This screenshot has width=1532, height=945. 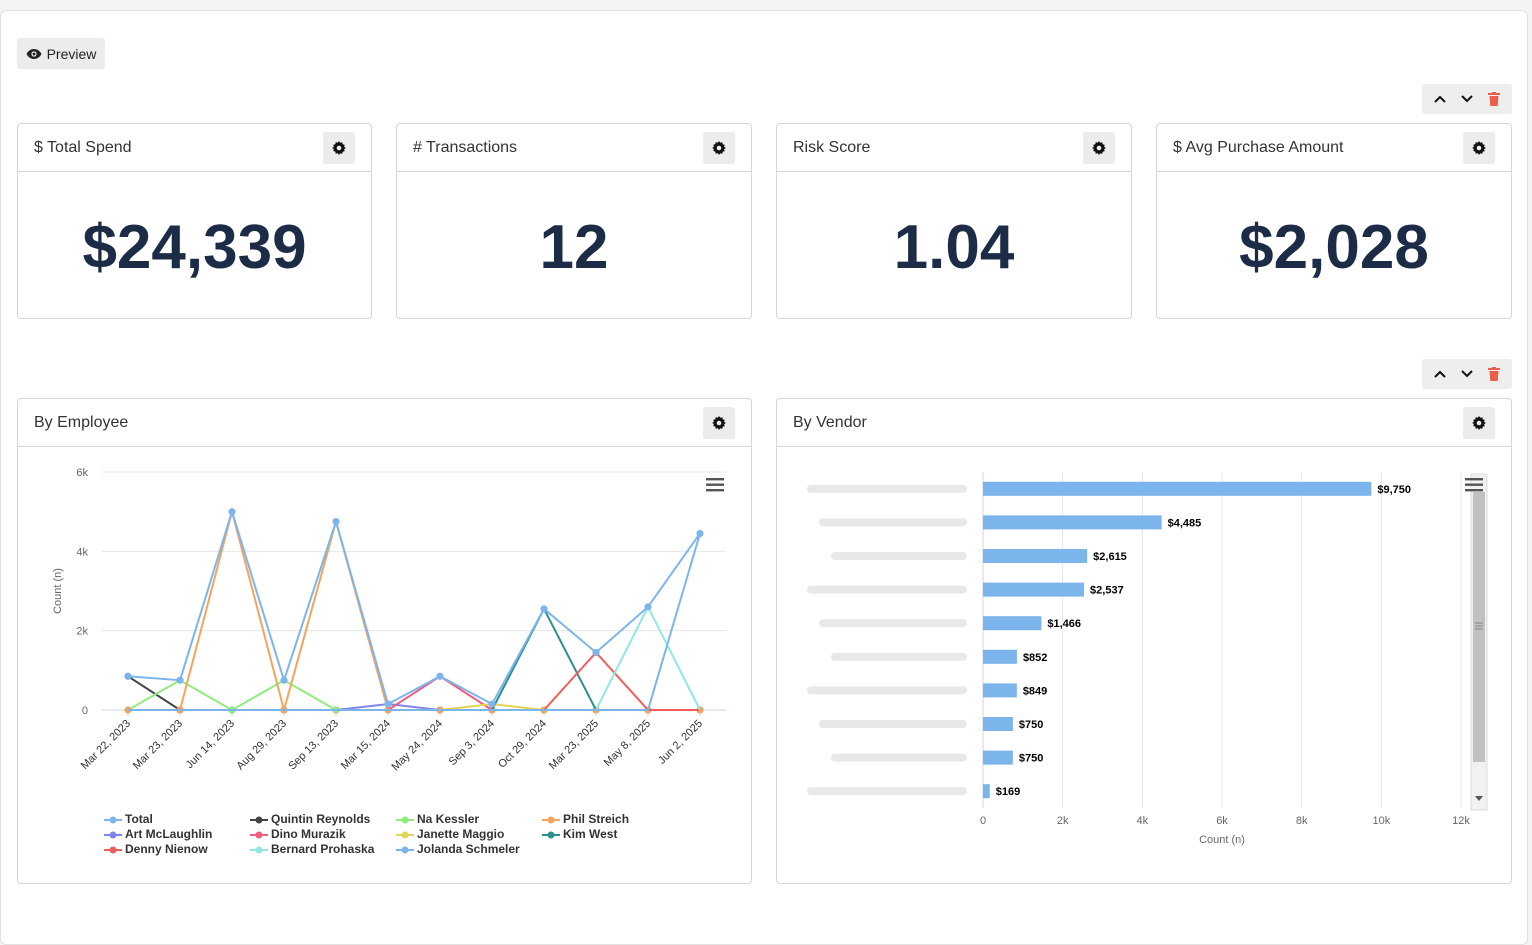 I want to click on kpi-value: $24,339, so click(x=194, y=247).